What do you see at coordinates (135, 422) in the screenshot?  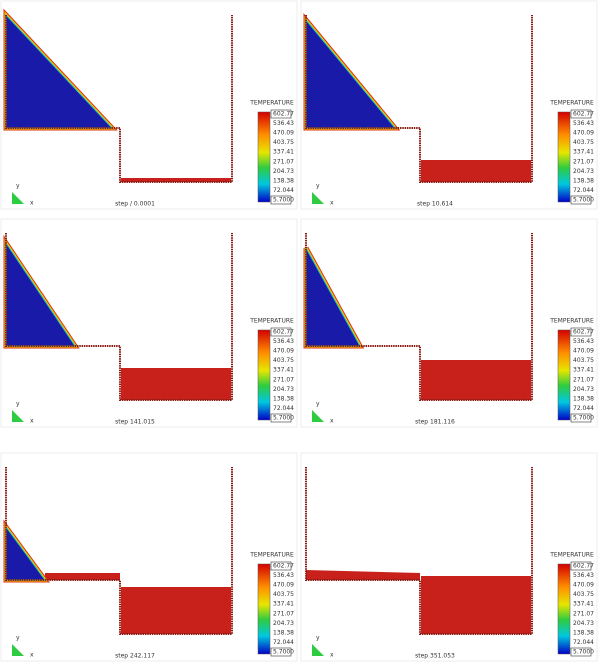 I see `step-label: step 141.015` at bounding box center [135, 422].